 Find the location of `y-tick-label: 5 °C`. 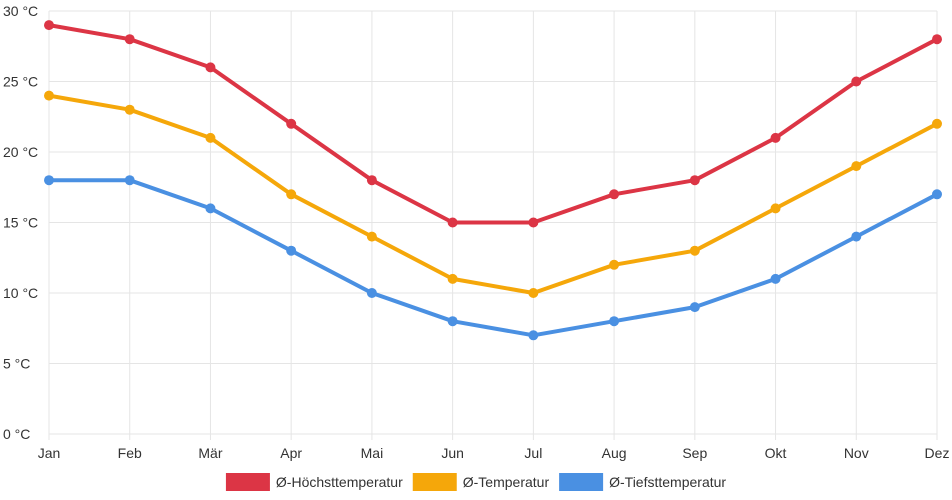

y-tick-label: 5 °C is located at coordinates (16, 364).